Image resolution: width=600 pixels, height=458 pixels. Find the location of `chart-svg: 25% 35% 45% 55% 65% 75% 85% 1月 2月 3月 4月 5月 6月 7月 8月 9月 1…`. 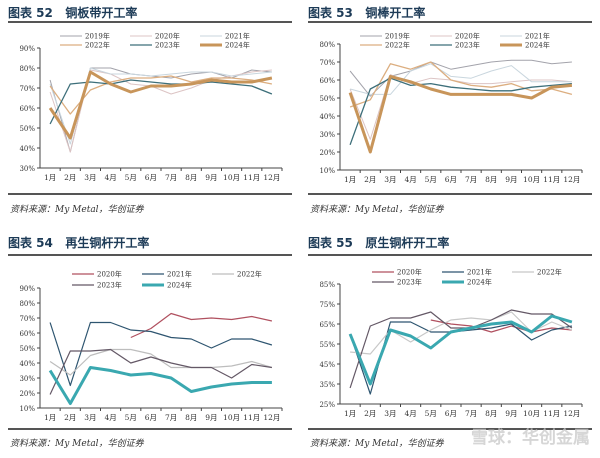

chart-svg: 25% 35% 45% 55% 65% 75% 85% 1月 2月 3月 4月 5月 6月 7月 8月 9月 1… is located at coordinates (451, 343).